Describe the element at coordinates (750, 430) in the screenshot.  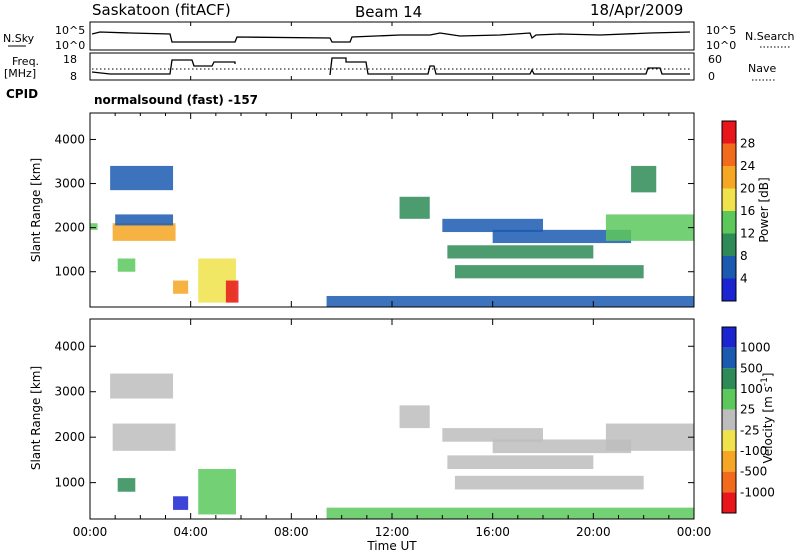
I see `velocity-colorbar-tick-4: -25` at that location.